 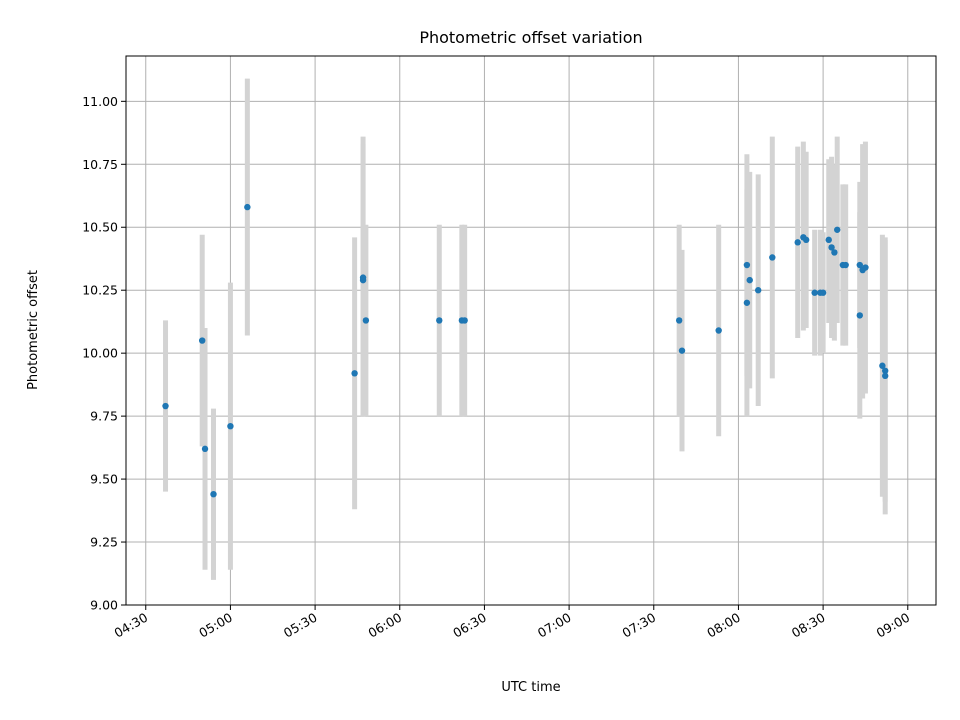 I want to click on x-tick-label: 07:00, so click(x=554, y=625).